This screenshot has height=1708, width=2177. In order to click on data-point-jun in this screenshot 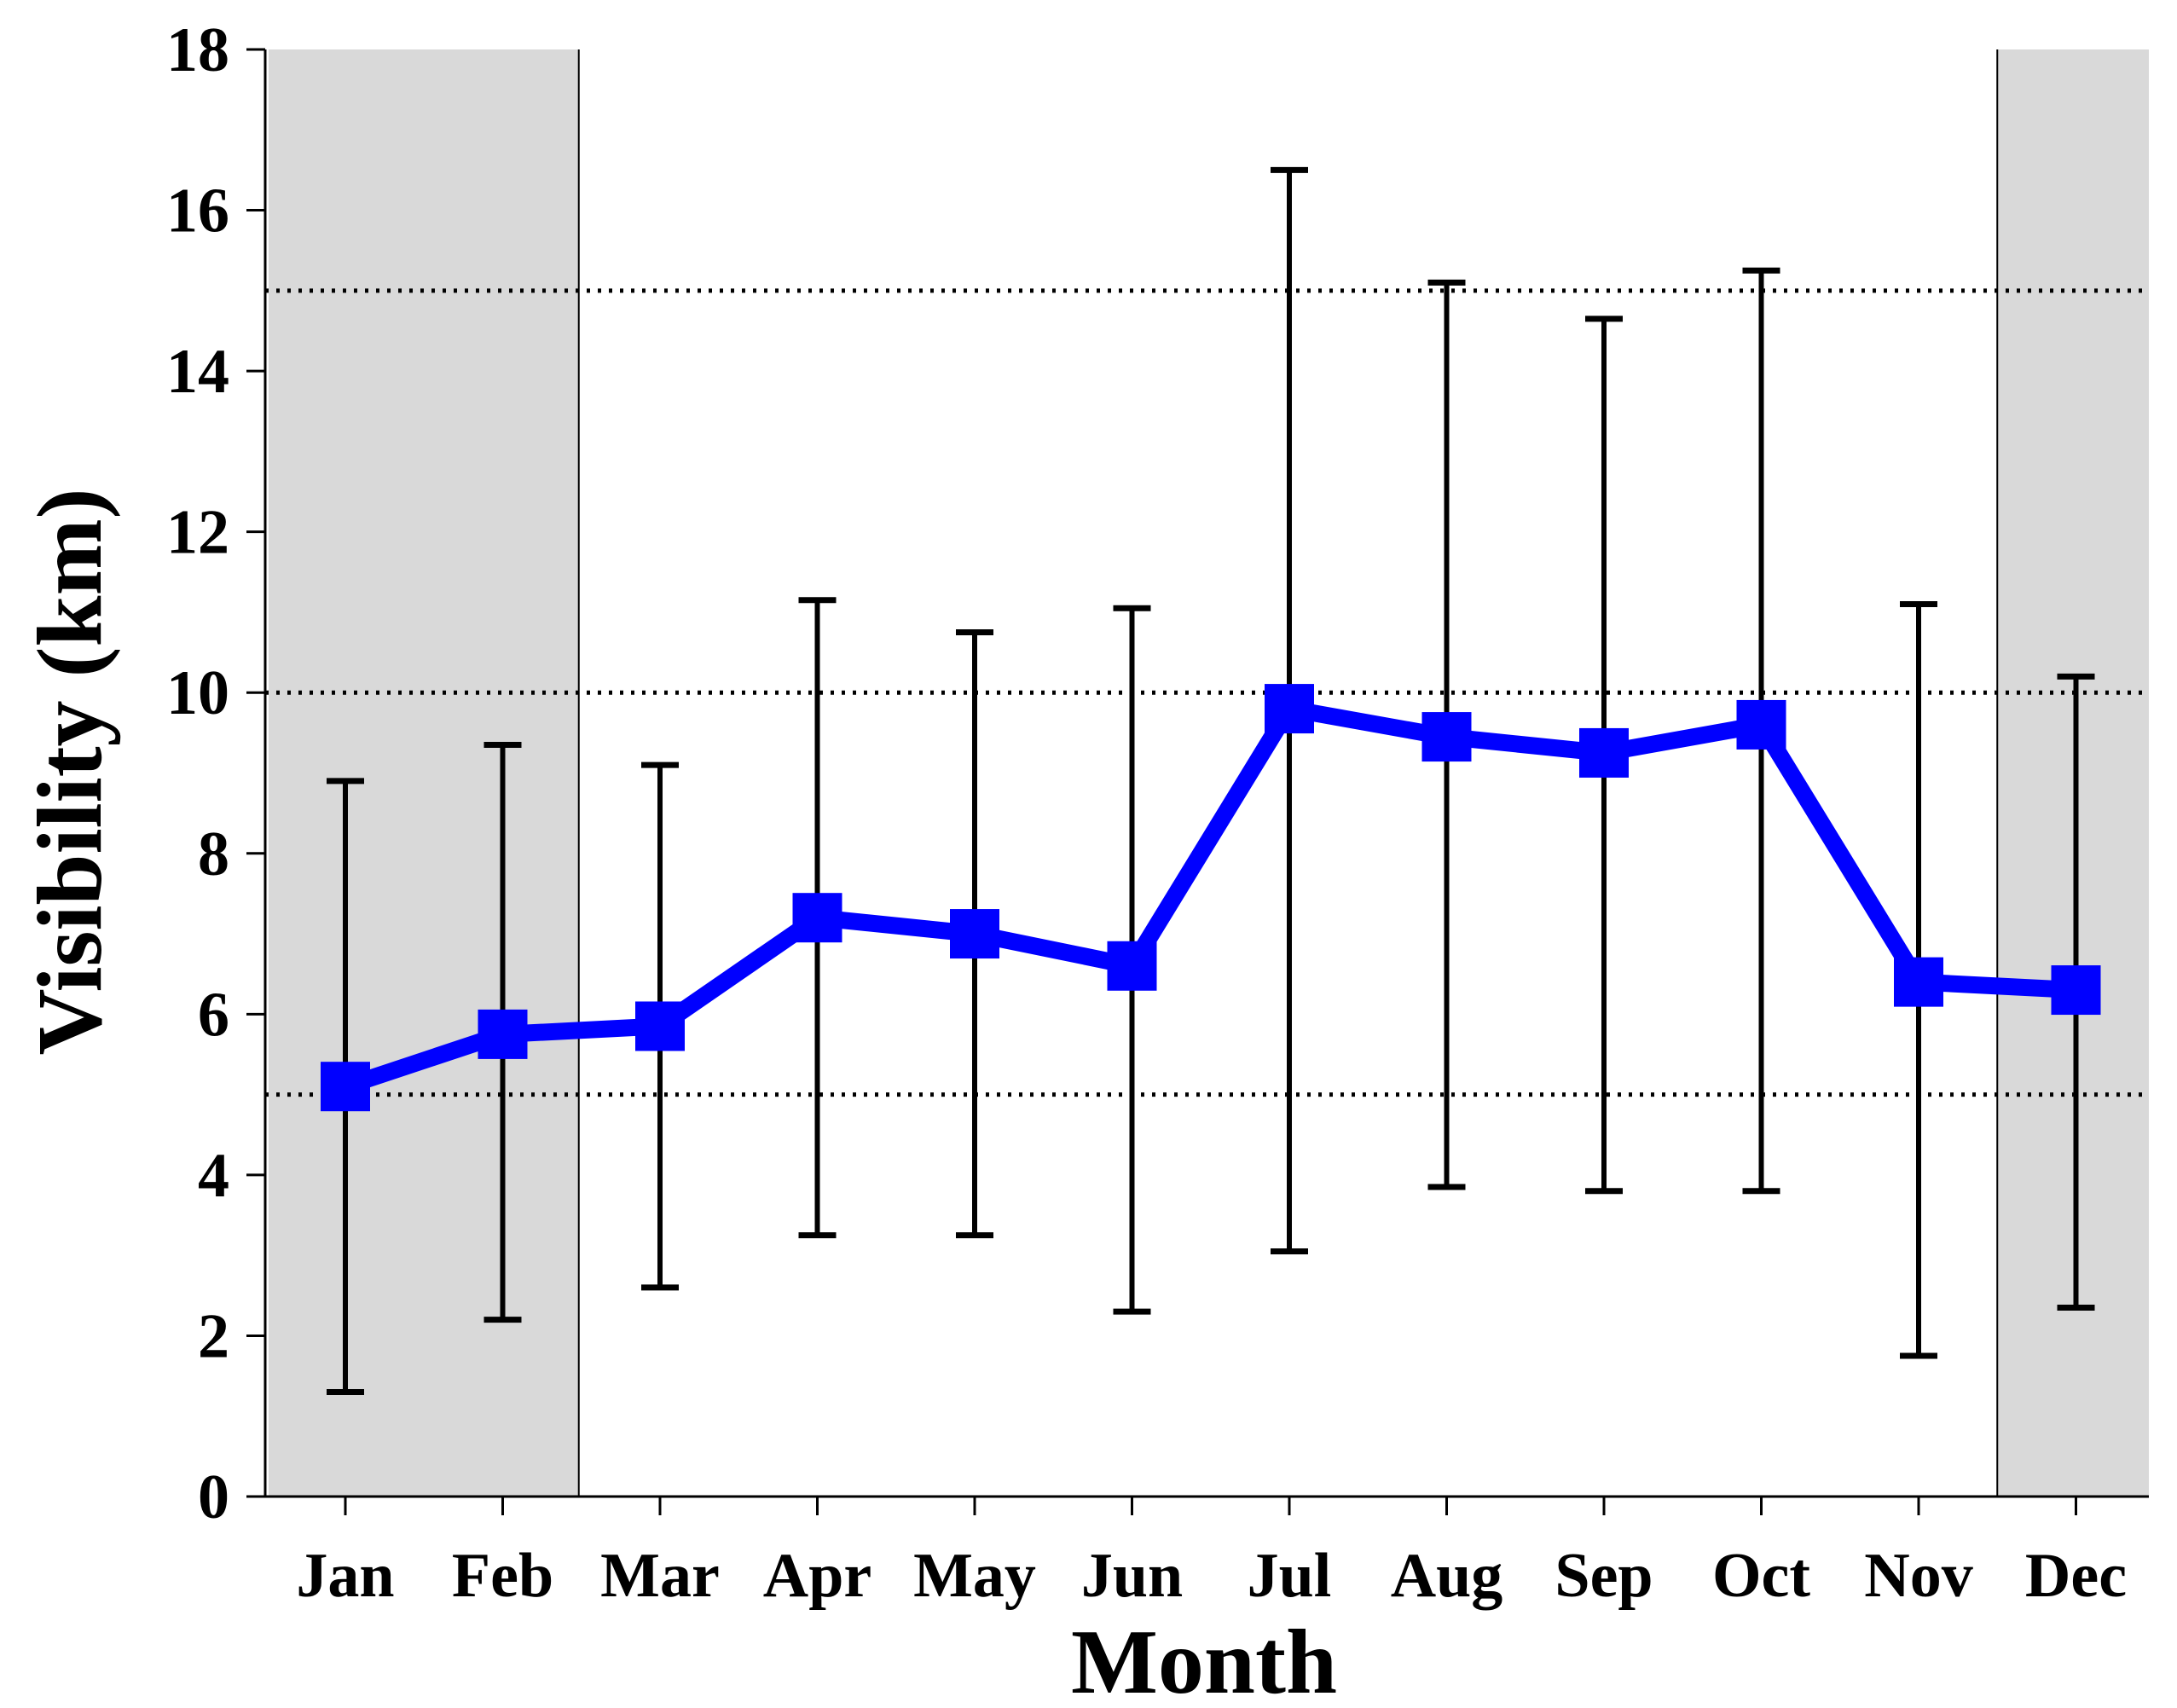, I will do `click(1132, 966)`.